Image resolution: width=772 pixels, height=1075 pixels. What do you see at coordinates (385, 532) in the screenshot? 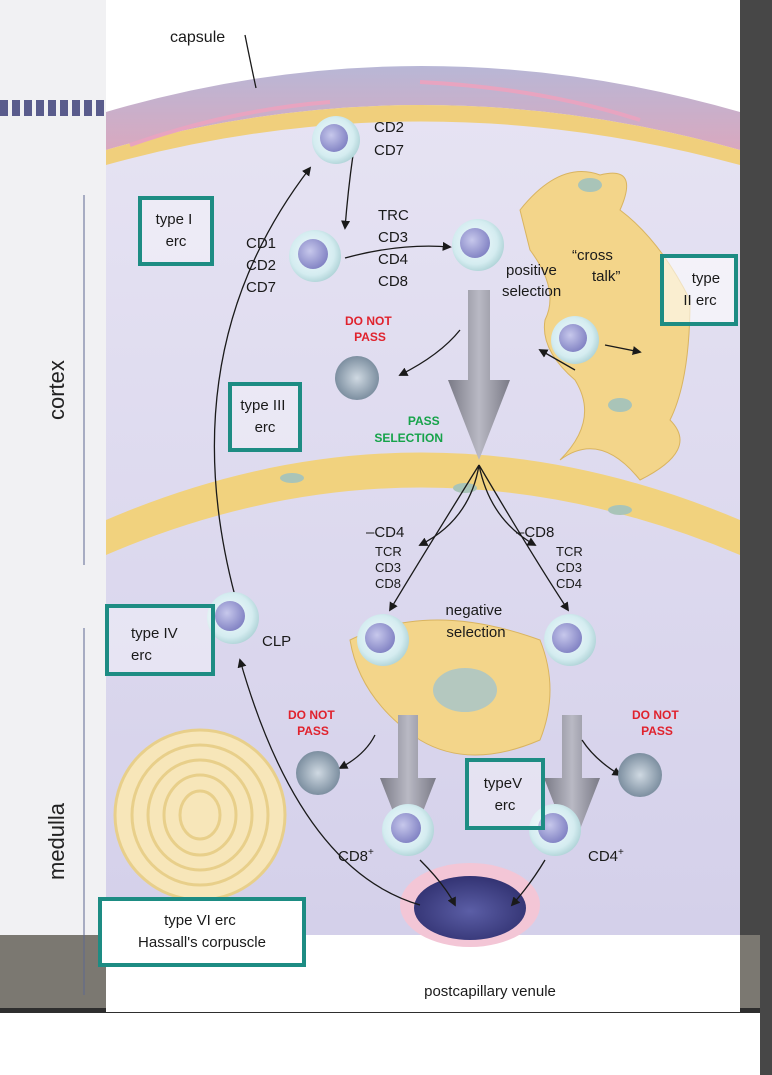
I see `minus-cd4-label: –CD4` at bounding box center [385, 532].